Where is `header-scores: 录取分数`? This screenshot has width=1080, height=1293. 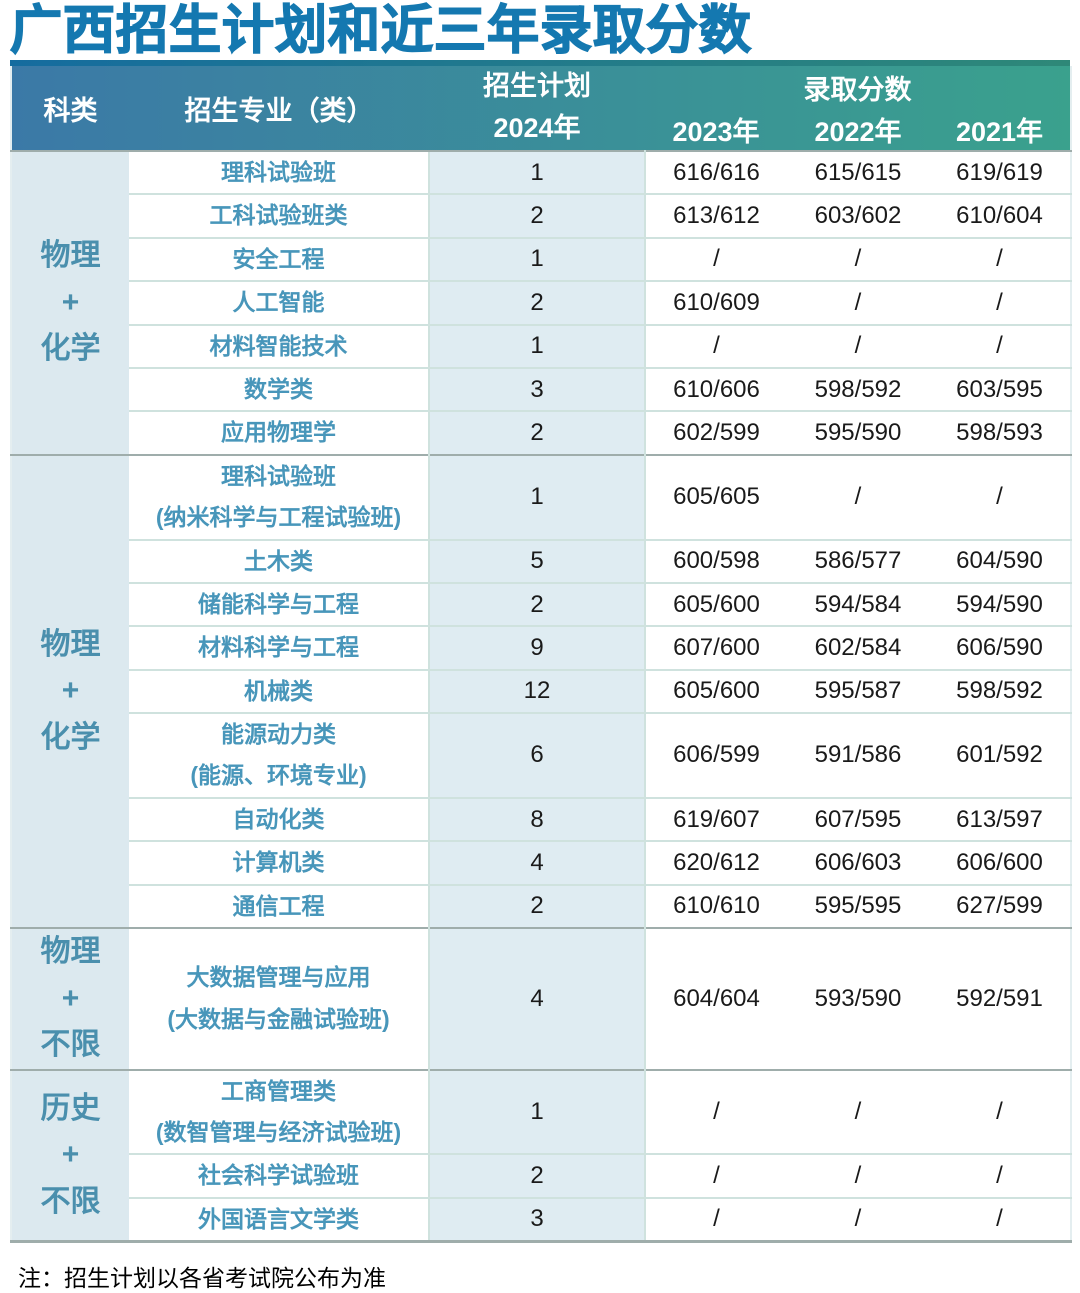
header-scores: 录取分数 is located at coordinates (857, 89).